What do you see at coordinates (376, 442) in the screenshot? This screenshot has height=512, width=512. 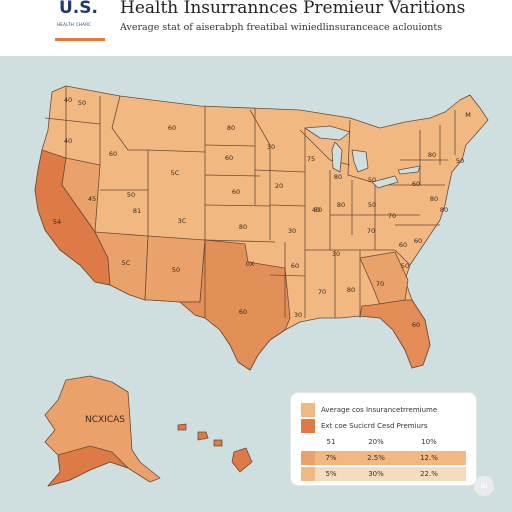 I see `legend-value: 20%` at bounding box center [376, 442].